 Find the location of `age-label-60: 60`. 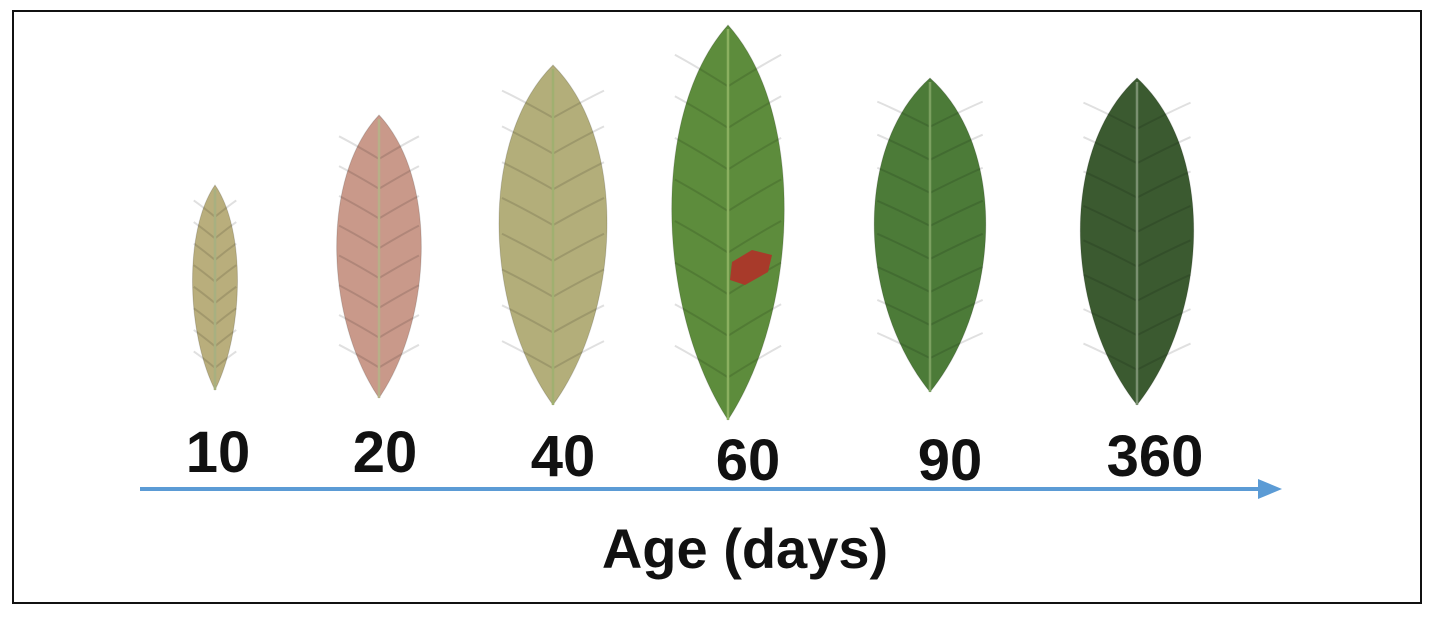

age-label-60: 60 is located at coordinates (748, 460).